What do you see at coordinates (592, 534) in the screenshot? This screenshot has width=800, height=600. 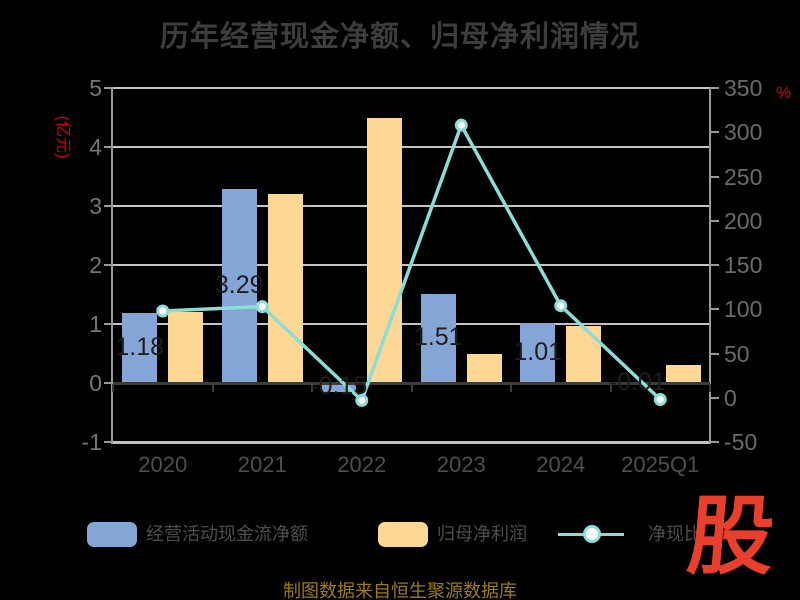 I see `legend-line-marker` at bounding box center [592, 534].